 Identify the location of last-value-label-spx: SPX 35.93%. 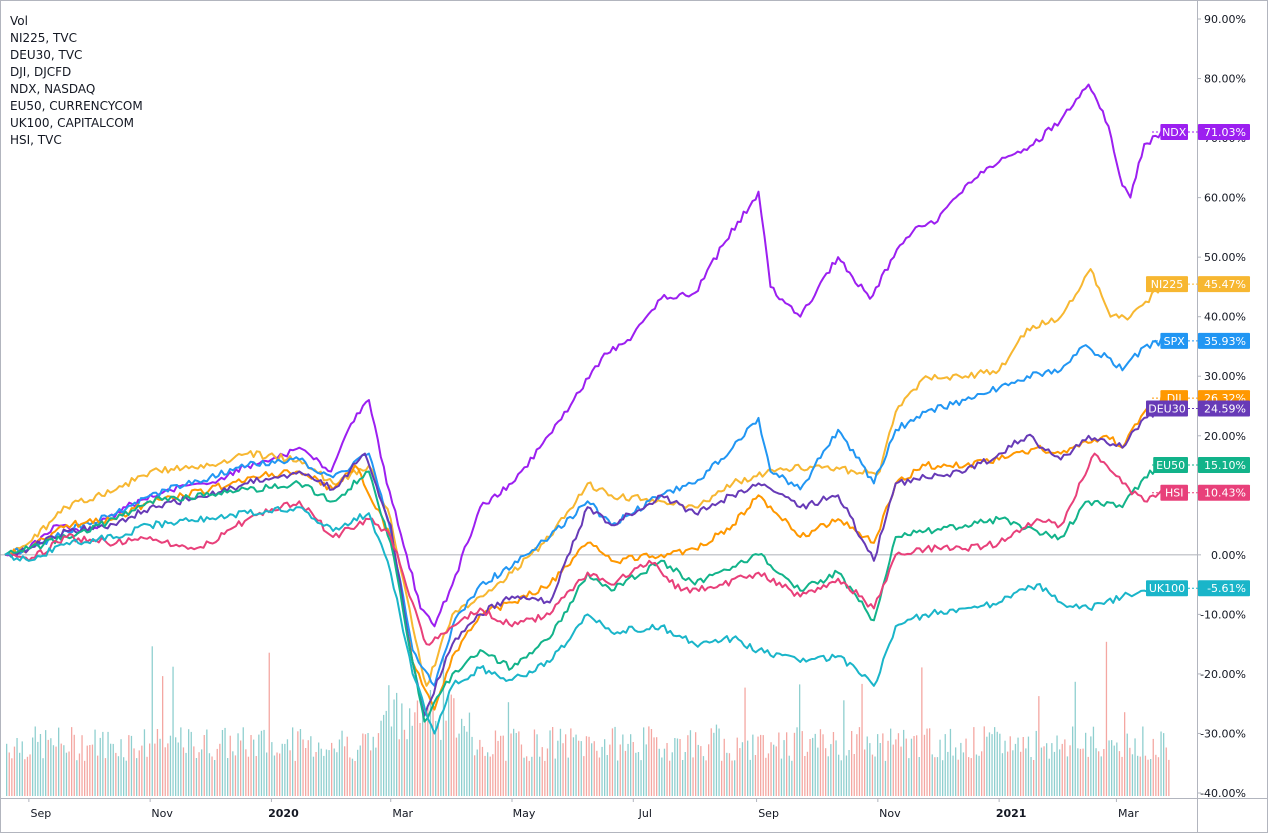
(1201, 340).